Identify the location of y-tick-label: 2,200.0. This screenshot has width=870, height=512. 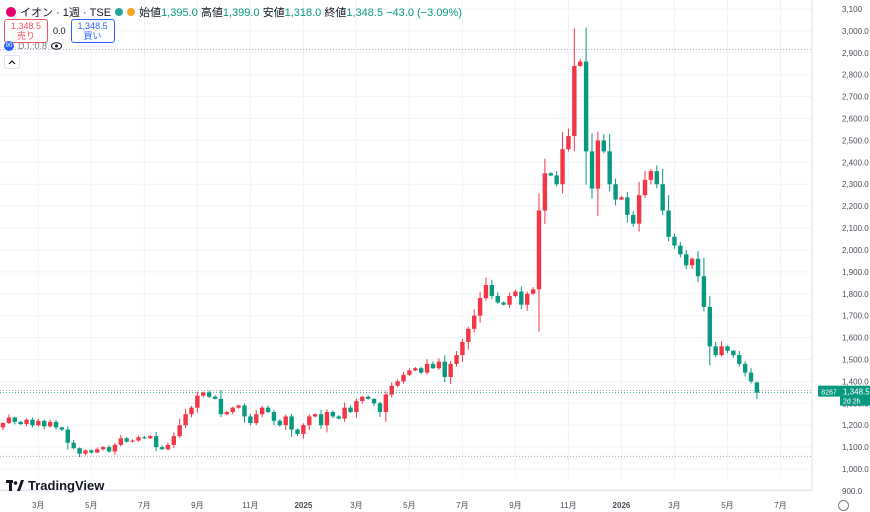
(855, 206).